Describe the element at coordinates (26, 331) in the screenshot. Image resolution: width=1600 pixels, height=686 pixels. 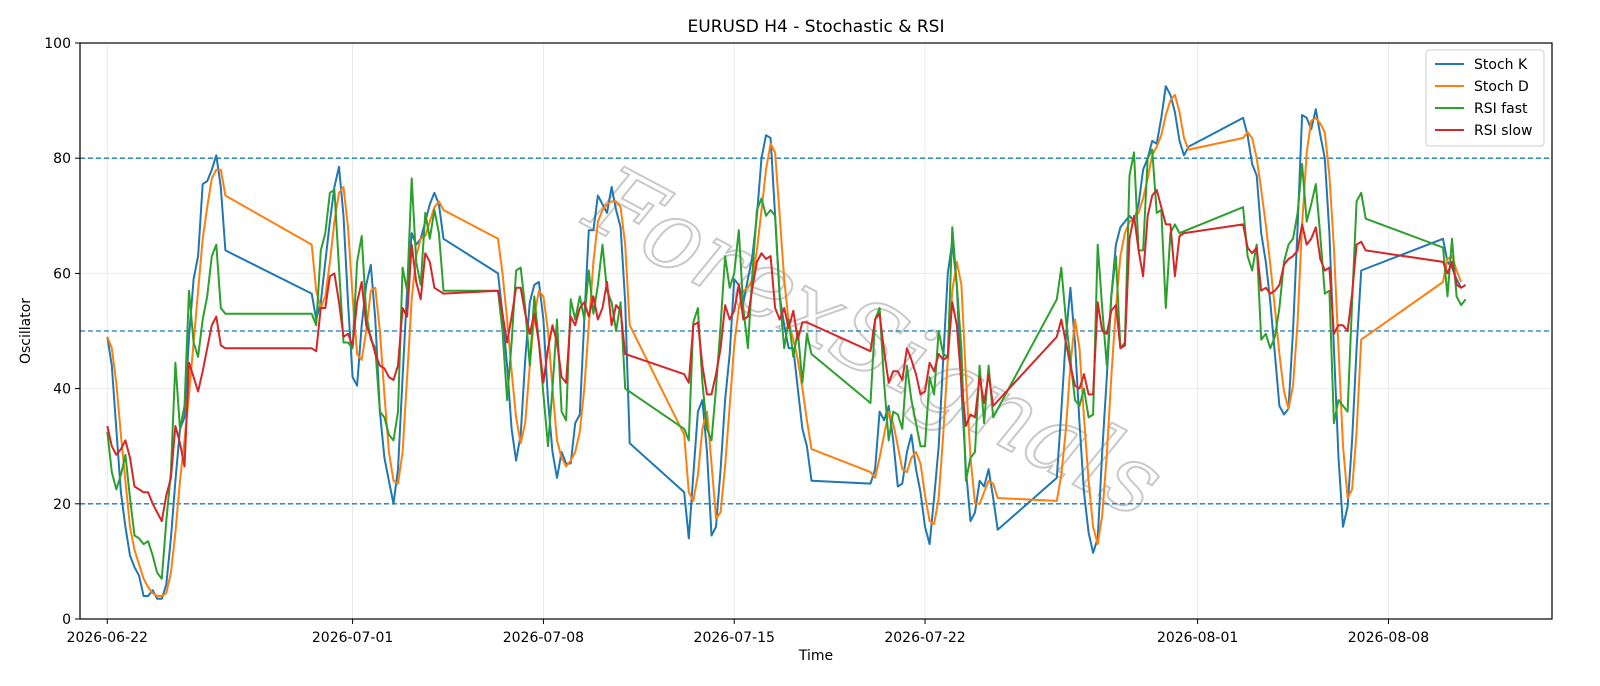
I see `y-axis-label: Oscillator` at that location.